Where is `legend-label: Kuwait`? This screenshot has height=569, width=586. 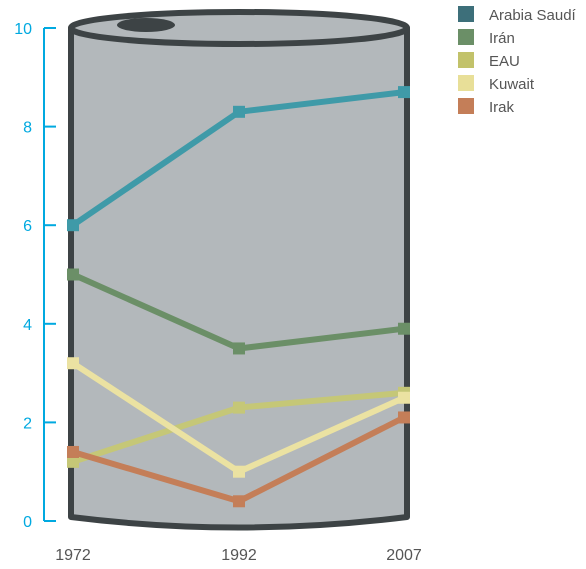 legend-label: Kuwait is located at coordinates (512, 84).